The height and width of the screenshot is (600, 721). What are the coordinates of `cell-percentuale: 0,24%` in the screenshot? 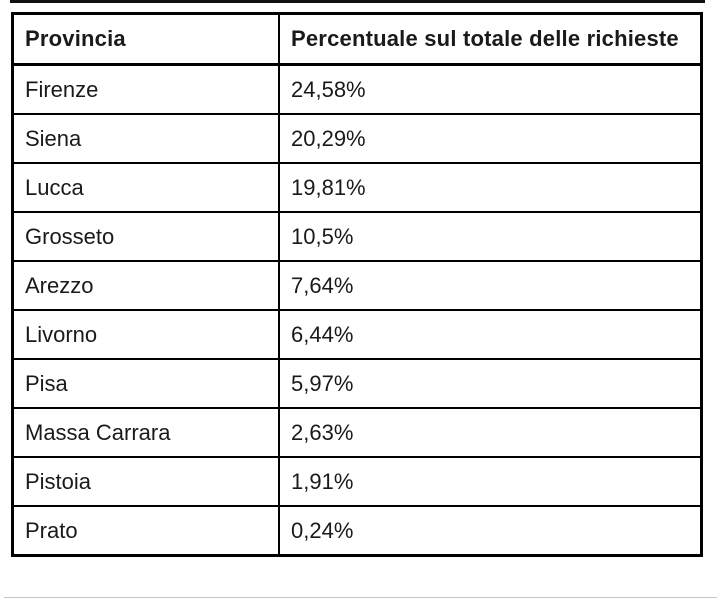 It's located at (490, 531).